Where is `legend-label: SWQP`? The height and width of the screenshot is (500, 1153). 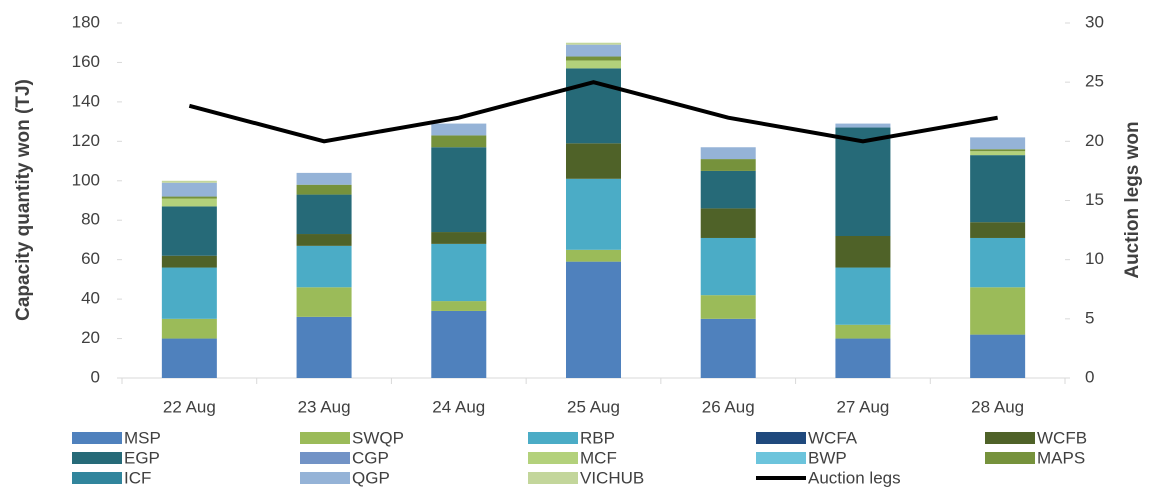
legend-label: SWQP is located at coordinates (378, 437).